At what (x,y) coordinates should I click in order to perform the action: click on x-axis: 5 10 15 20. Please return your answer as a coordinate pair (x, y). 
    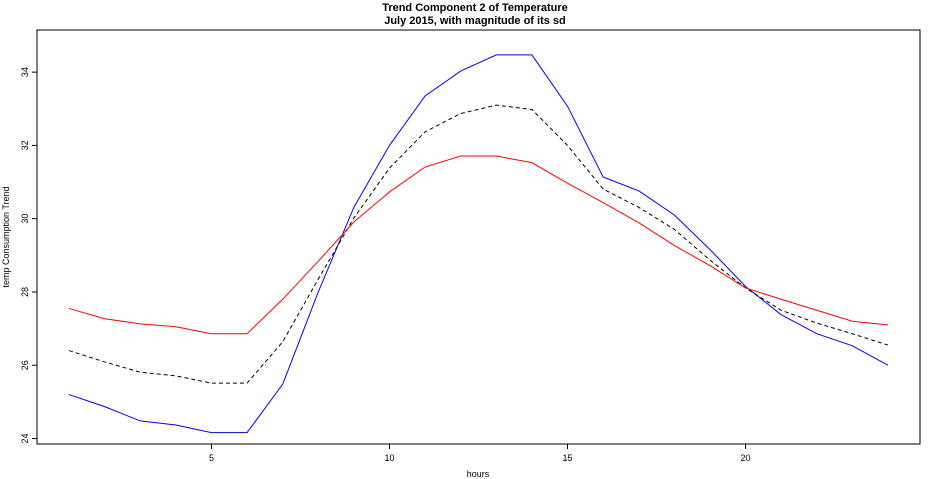
    Looking at the image, I should click on (480, 453).